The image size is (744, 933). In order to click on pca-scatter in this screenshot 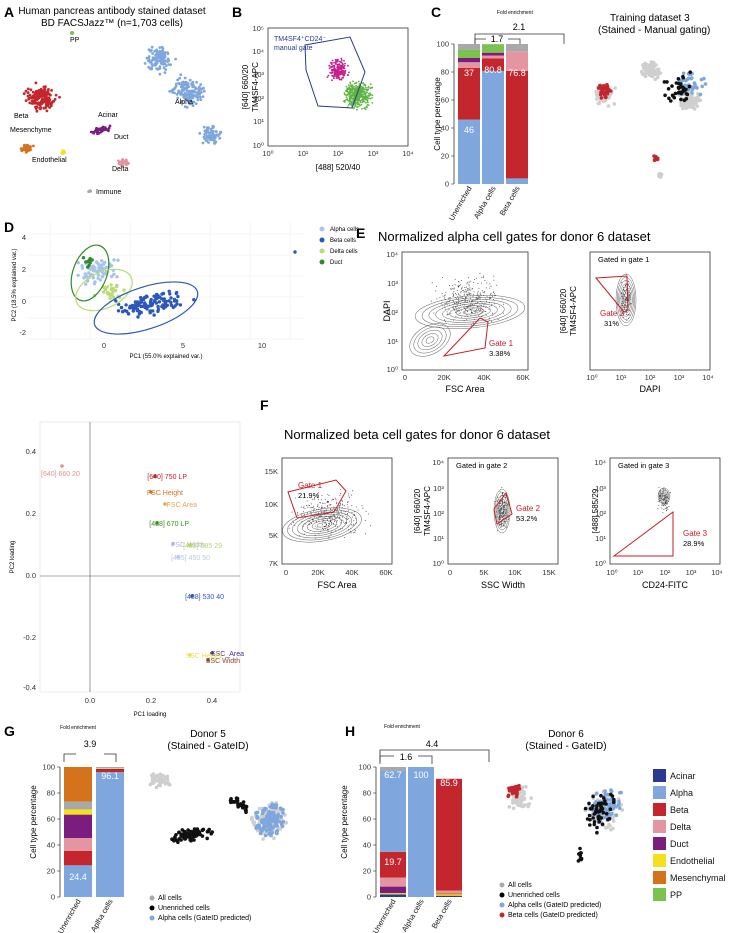, I will do `click(166, 281)`.